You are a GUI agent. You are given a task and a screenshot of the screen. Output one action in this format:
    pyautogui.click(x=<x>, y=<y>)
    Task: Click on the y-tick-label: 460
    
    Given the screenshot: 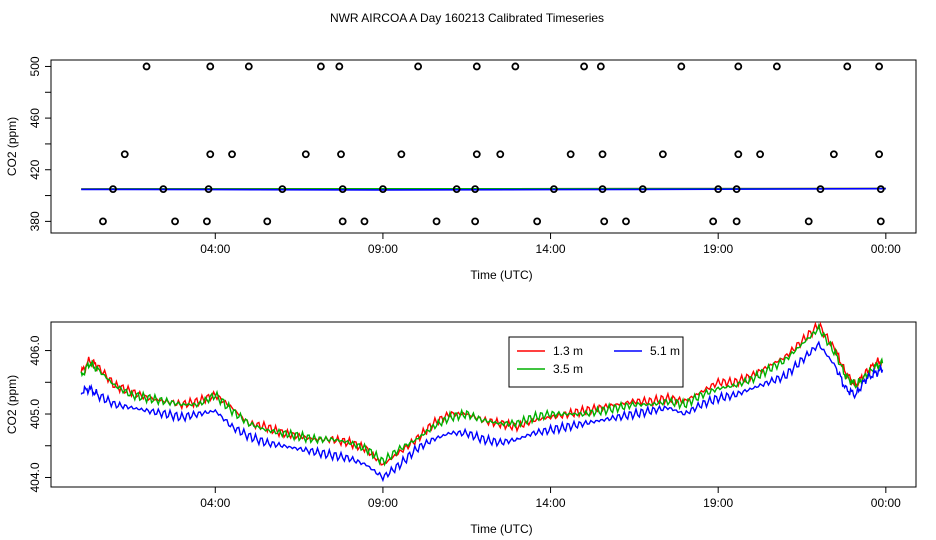 What is the action you would take?
    pyautogui.click(x=35, y=118)
    